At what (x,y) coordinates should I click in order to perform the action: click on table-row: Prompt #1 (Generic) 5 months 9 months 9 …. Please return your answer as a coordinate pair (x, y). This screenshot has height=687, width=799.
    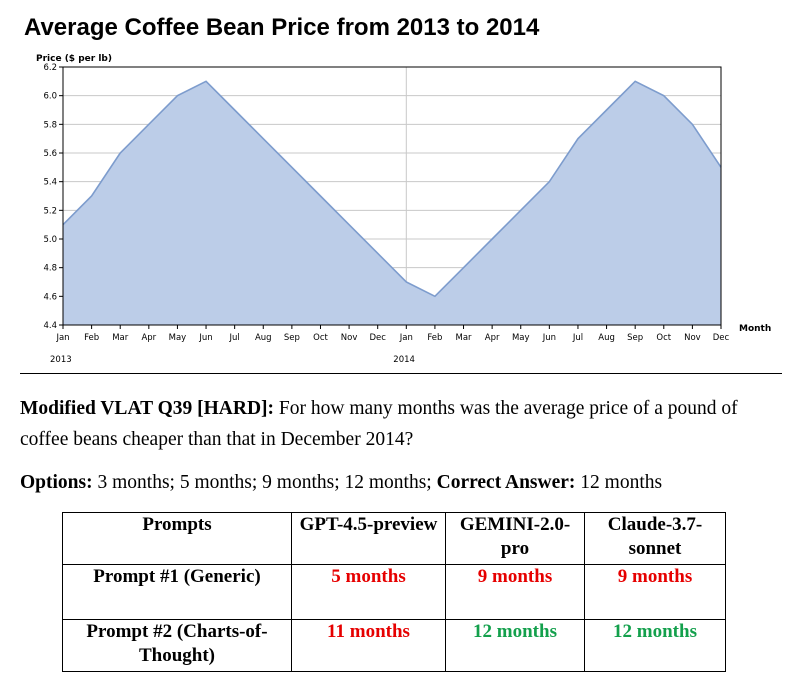
    Looking at the image, I should click on (394, 592).